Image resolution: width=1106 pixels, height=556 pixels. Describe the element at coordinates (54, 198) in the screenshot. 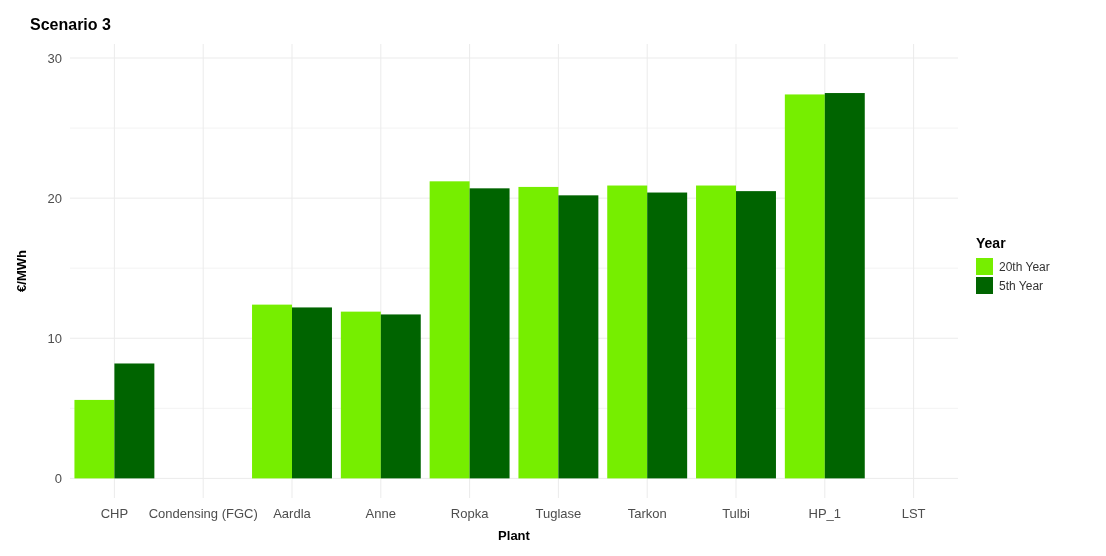

I see `y-tick-label: 20` at that location.